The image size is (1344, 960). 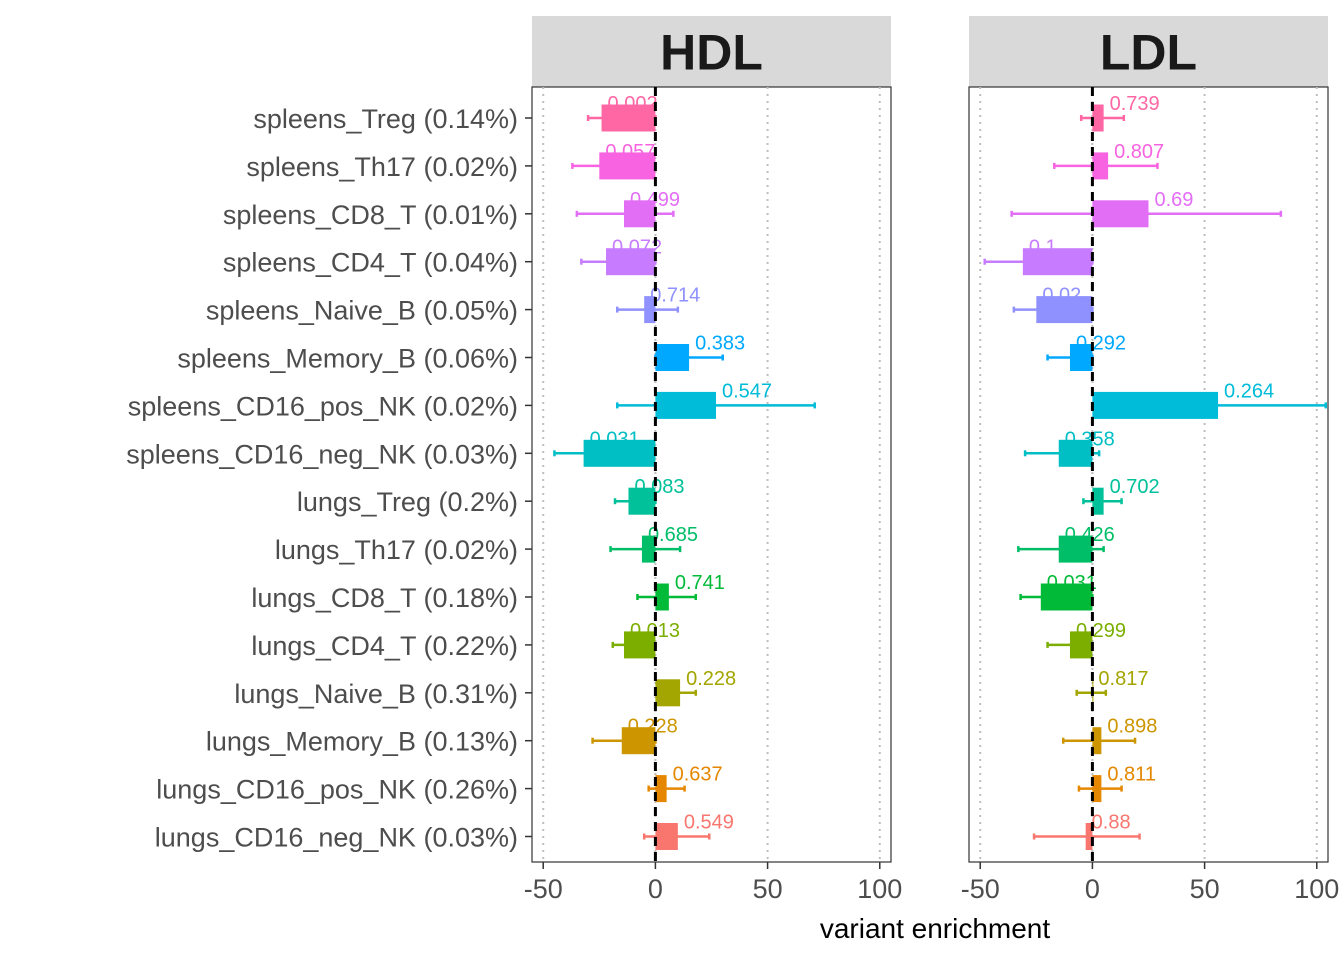 What do you see at coordinates (1111, 823) in the screenshot?
I see `pvalue-label-ldl-lungs-cd16-neg-nk-0-03: 0.88` at bounding box center [1111, 823].